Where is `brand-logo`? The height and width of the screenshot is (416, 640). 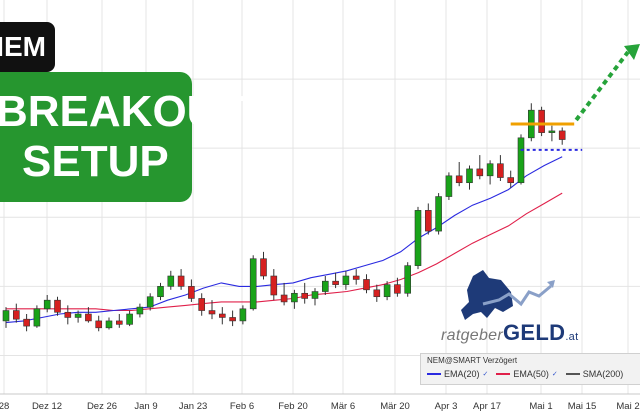
brand-logo is located at coordinates (508, 295).